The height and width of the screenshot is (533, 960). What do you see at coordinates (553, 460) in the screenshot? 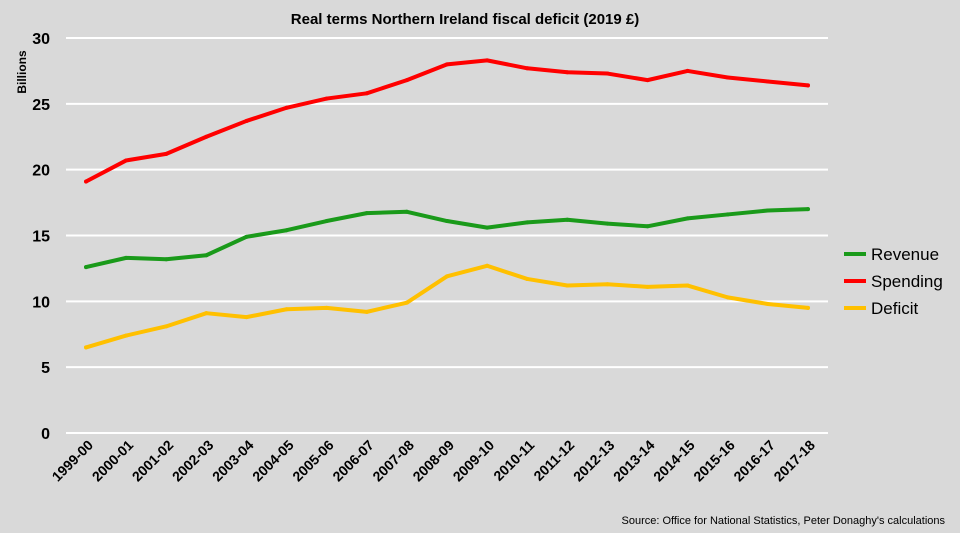
I see `x-tick-label: 2011-12` at bounding box center [553, 460].